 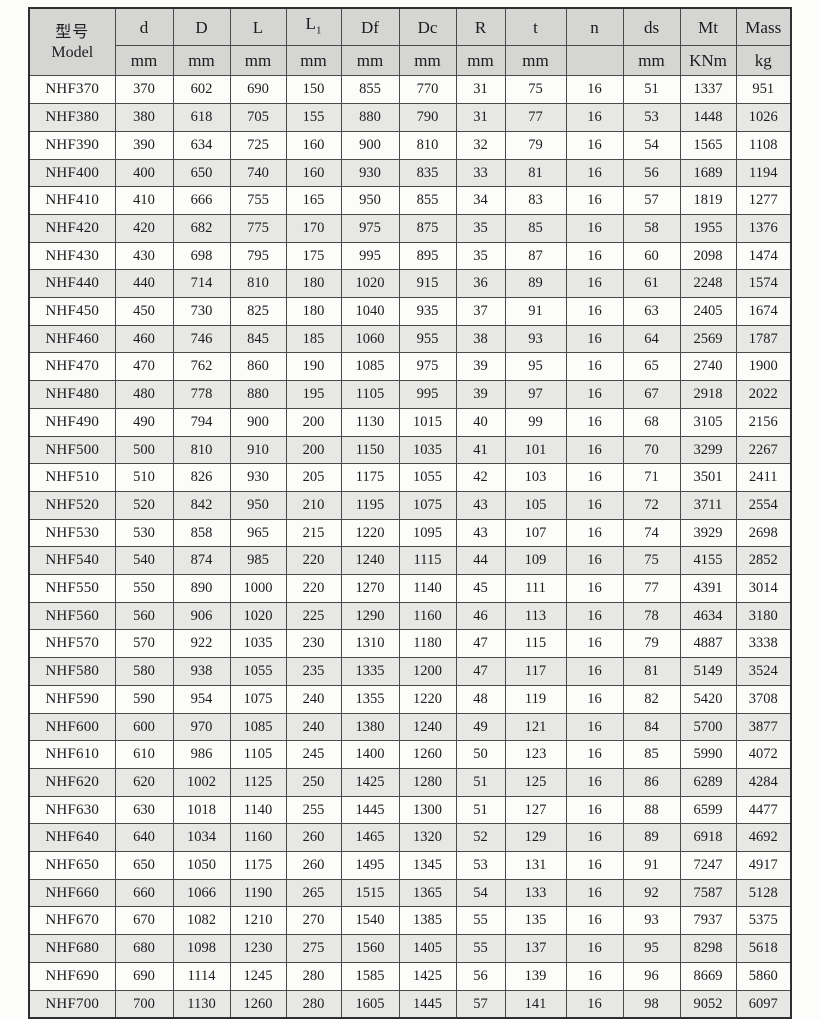 I want to click on value-cell: 2267, so click(x=763, y=450).